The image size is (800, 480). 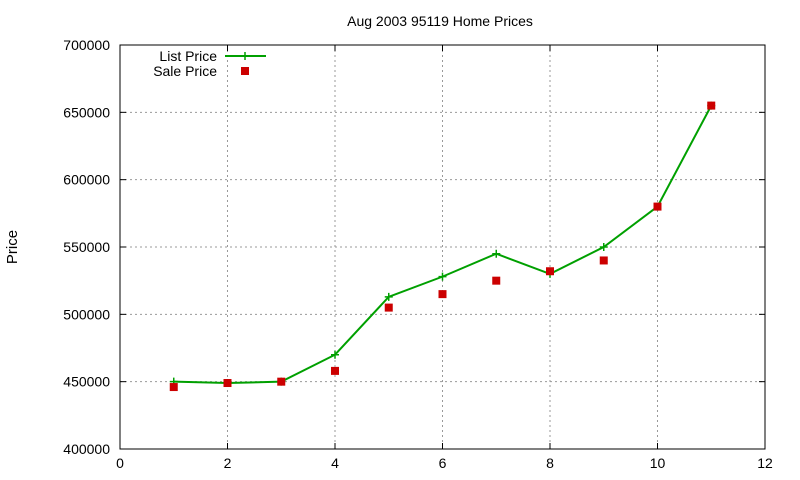 I want to click on x-tick-label: 8, so click(x=550, y=463).